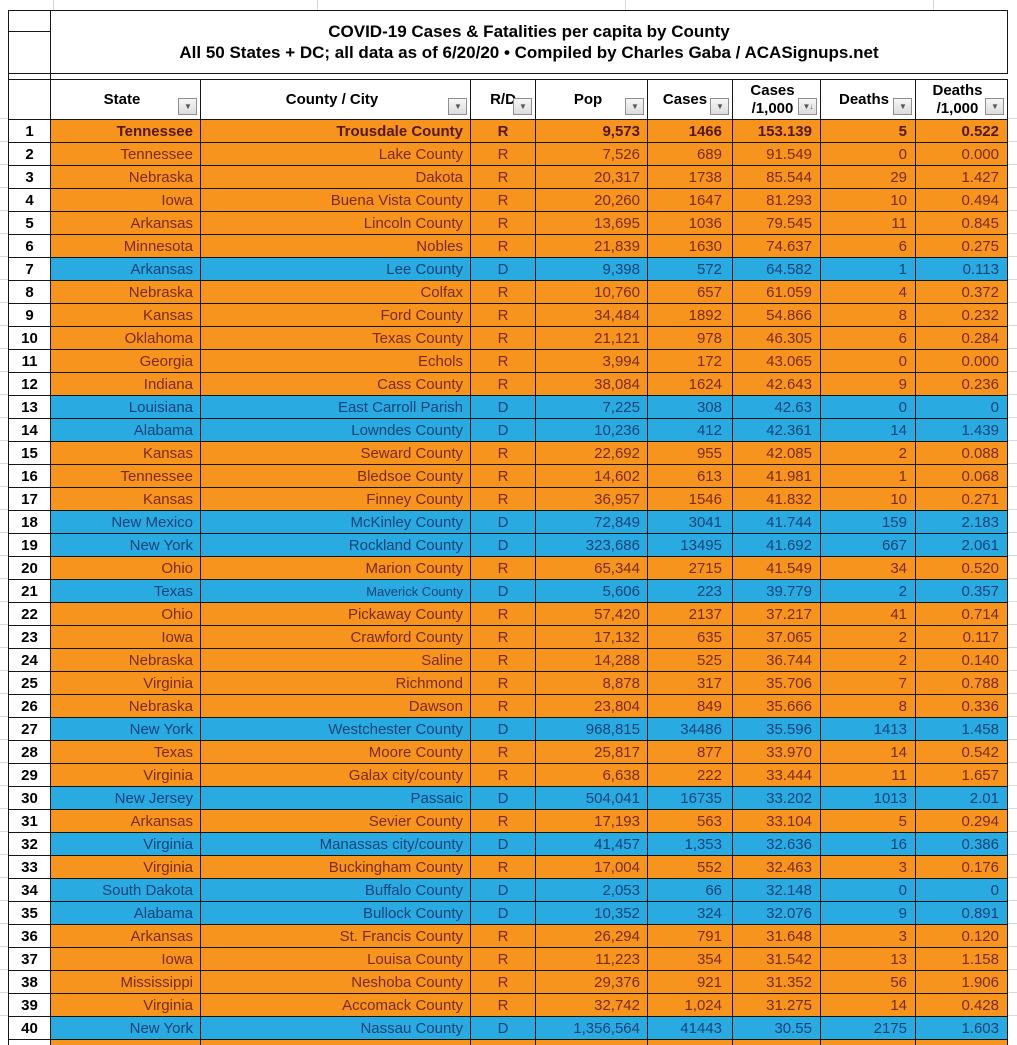 The image size is (1017, 1045). I want to click on state-cell: Louisiana, so click(126, 407).